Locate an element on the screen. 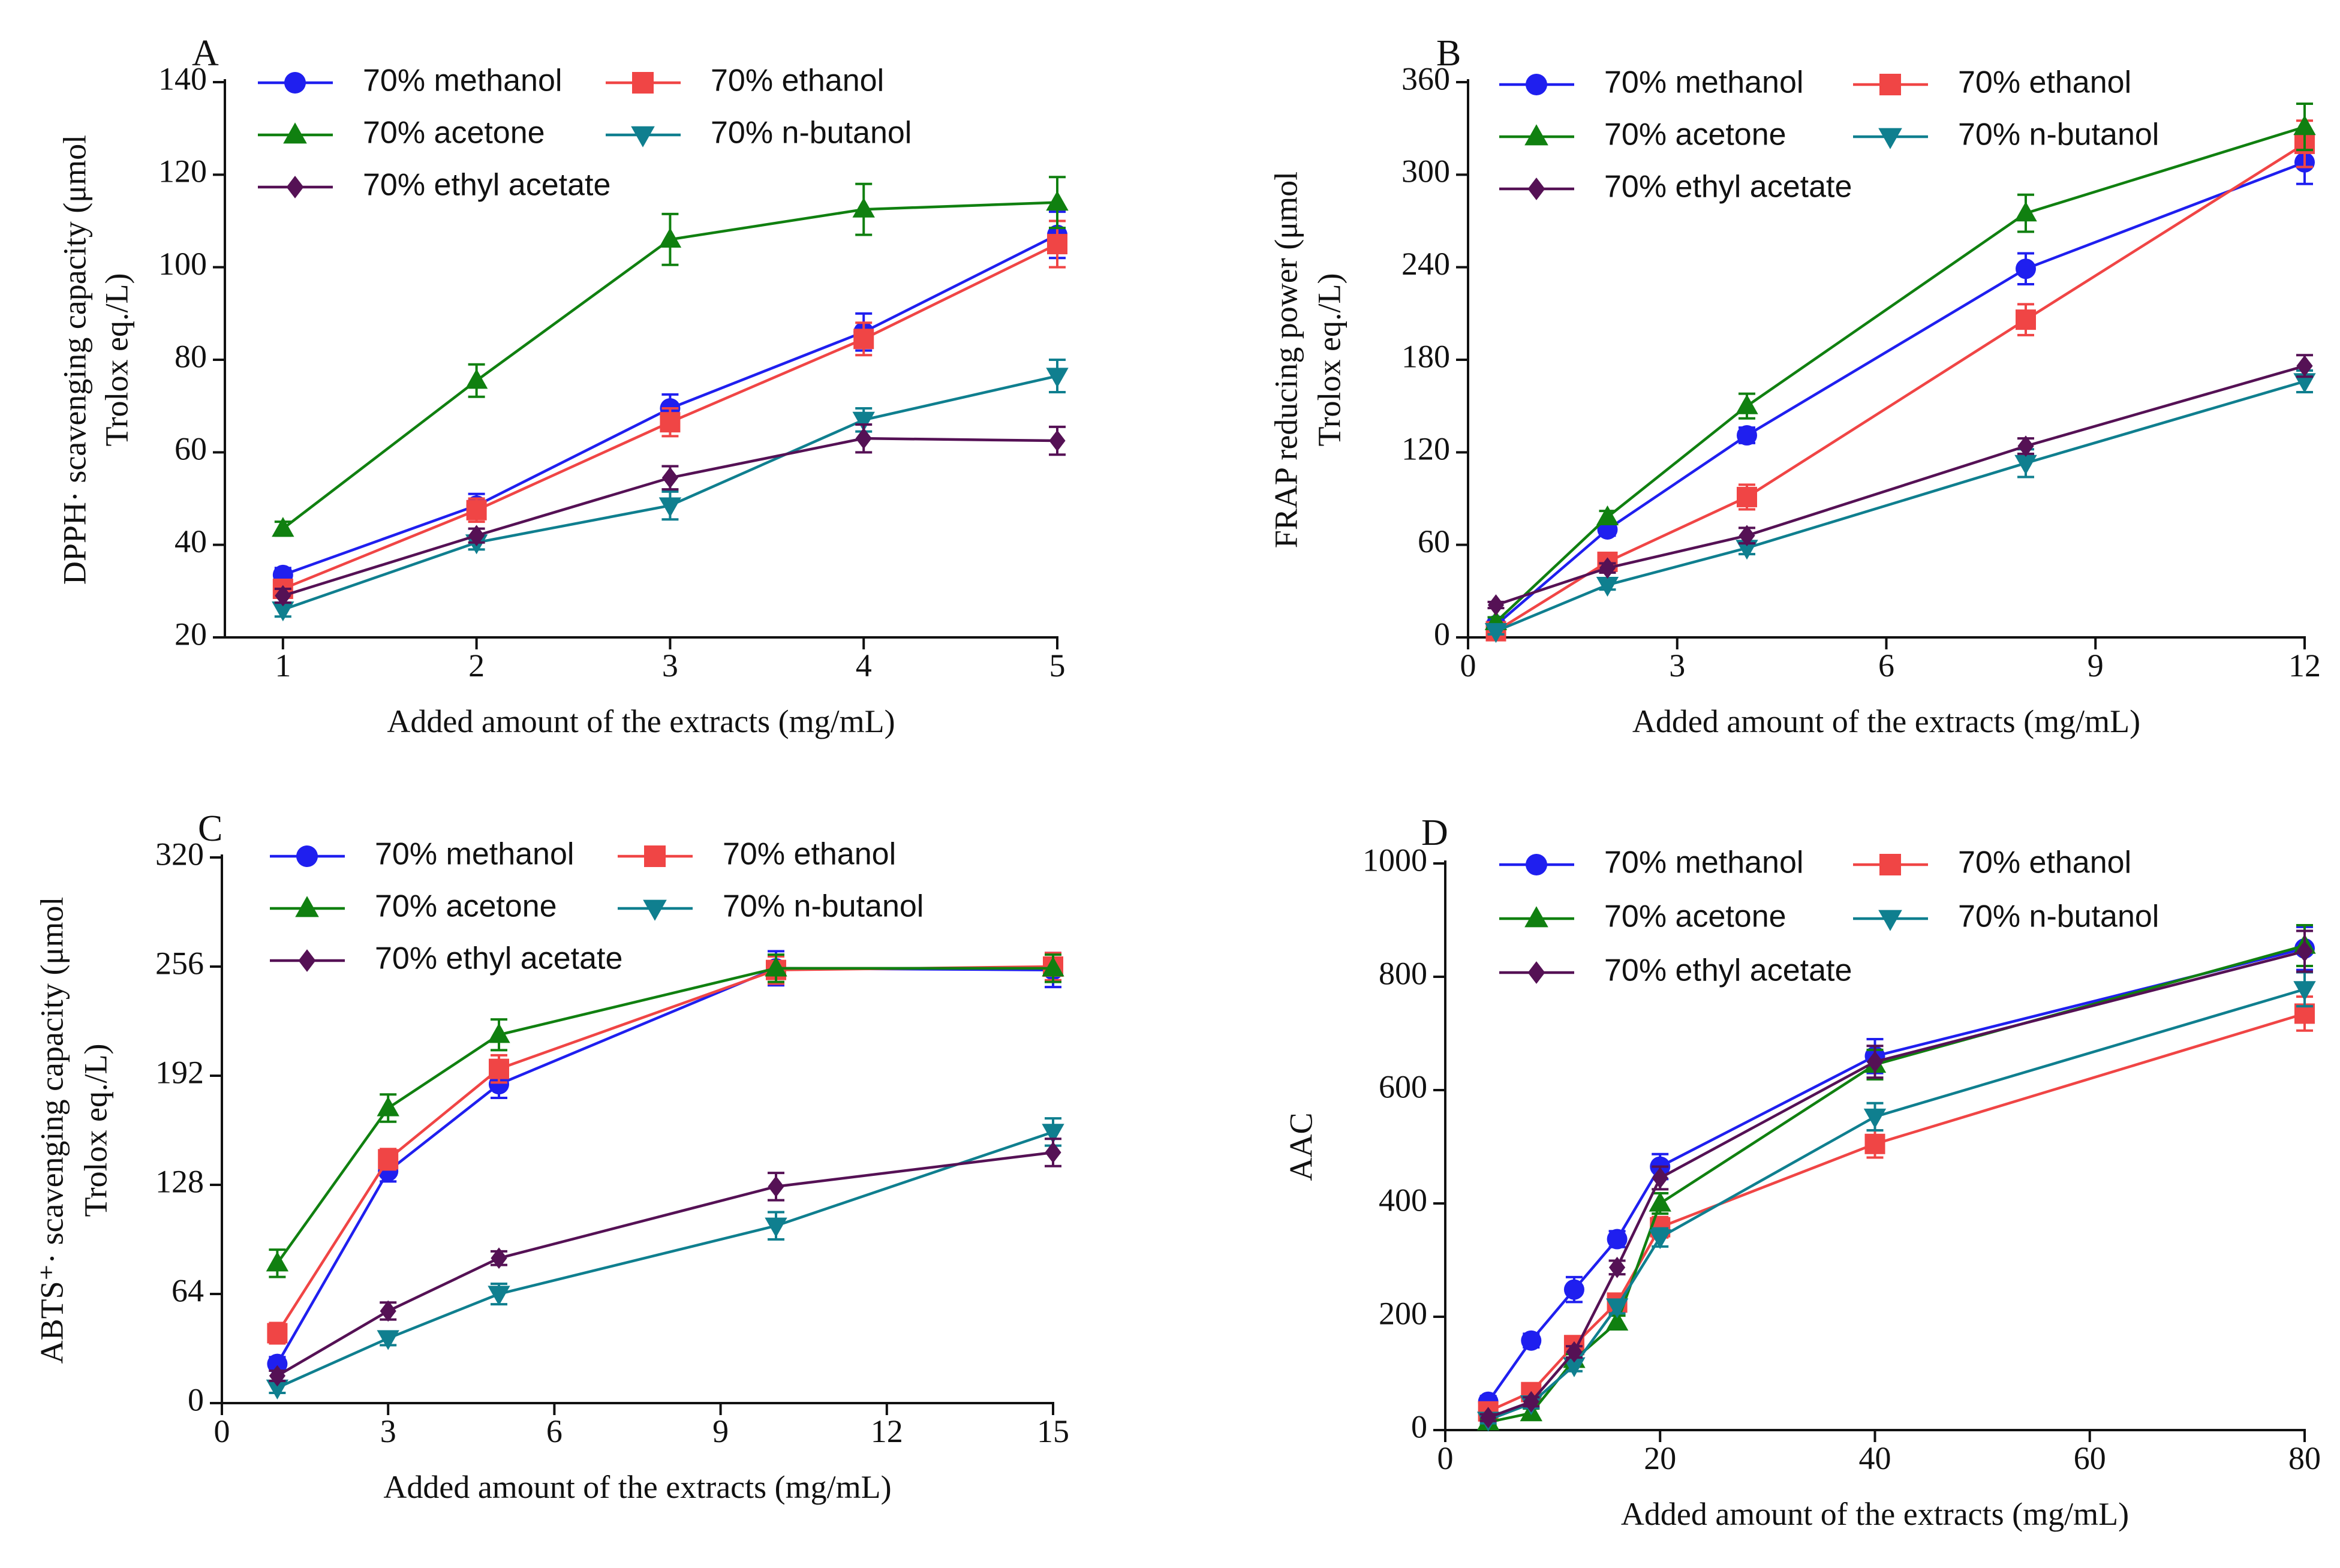 The image size is (2340, 1568). x-tick-label: 5 is located at coordinates (1057, 666).